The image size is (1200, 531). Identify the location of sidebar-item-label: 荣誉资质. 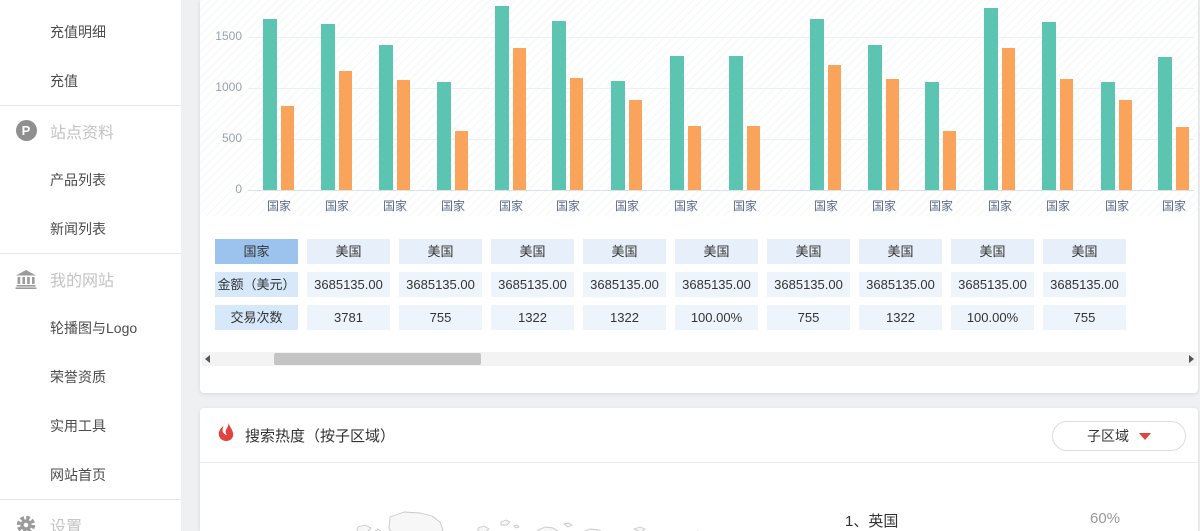
(78, 376).